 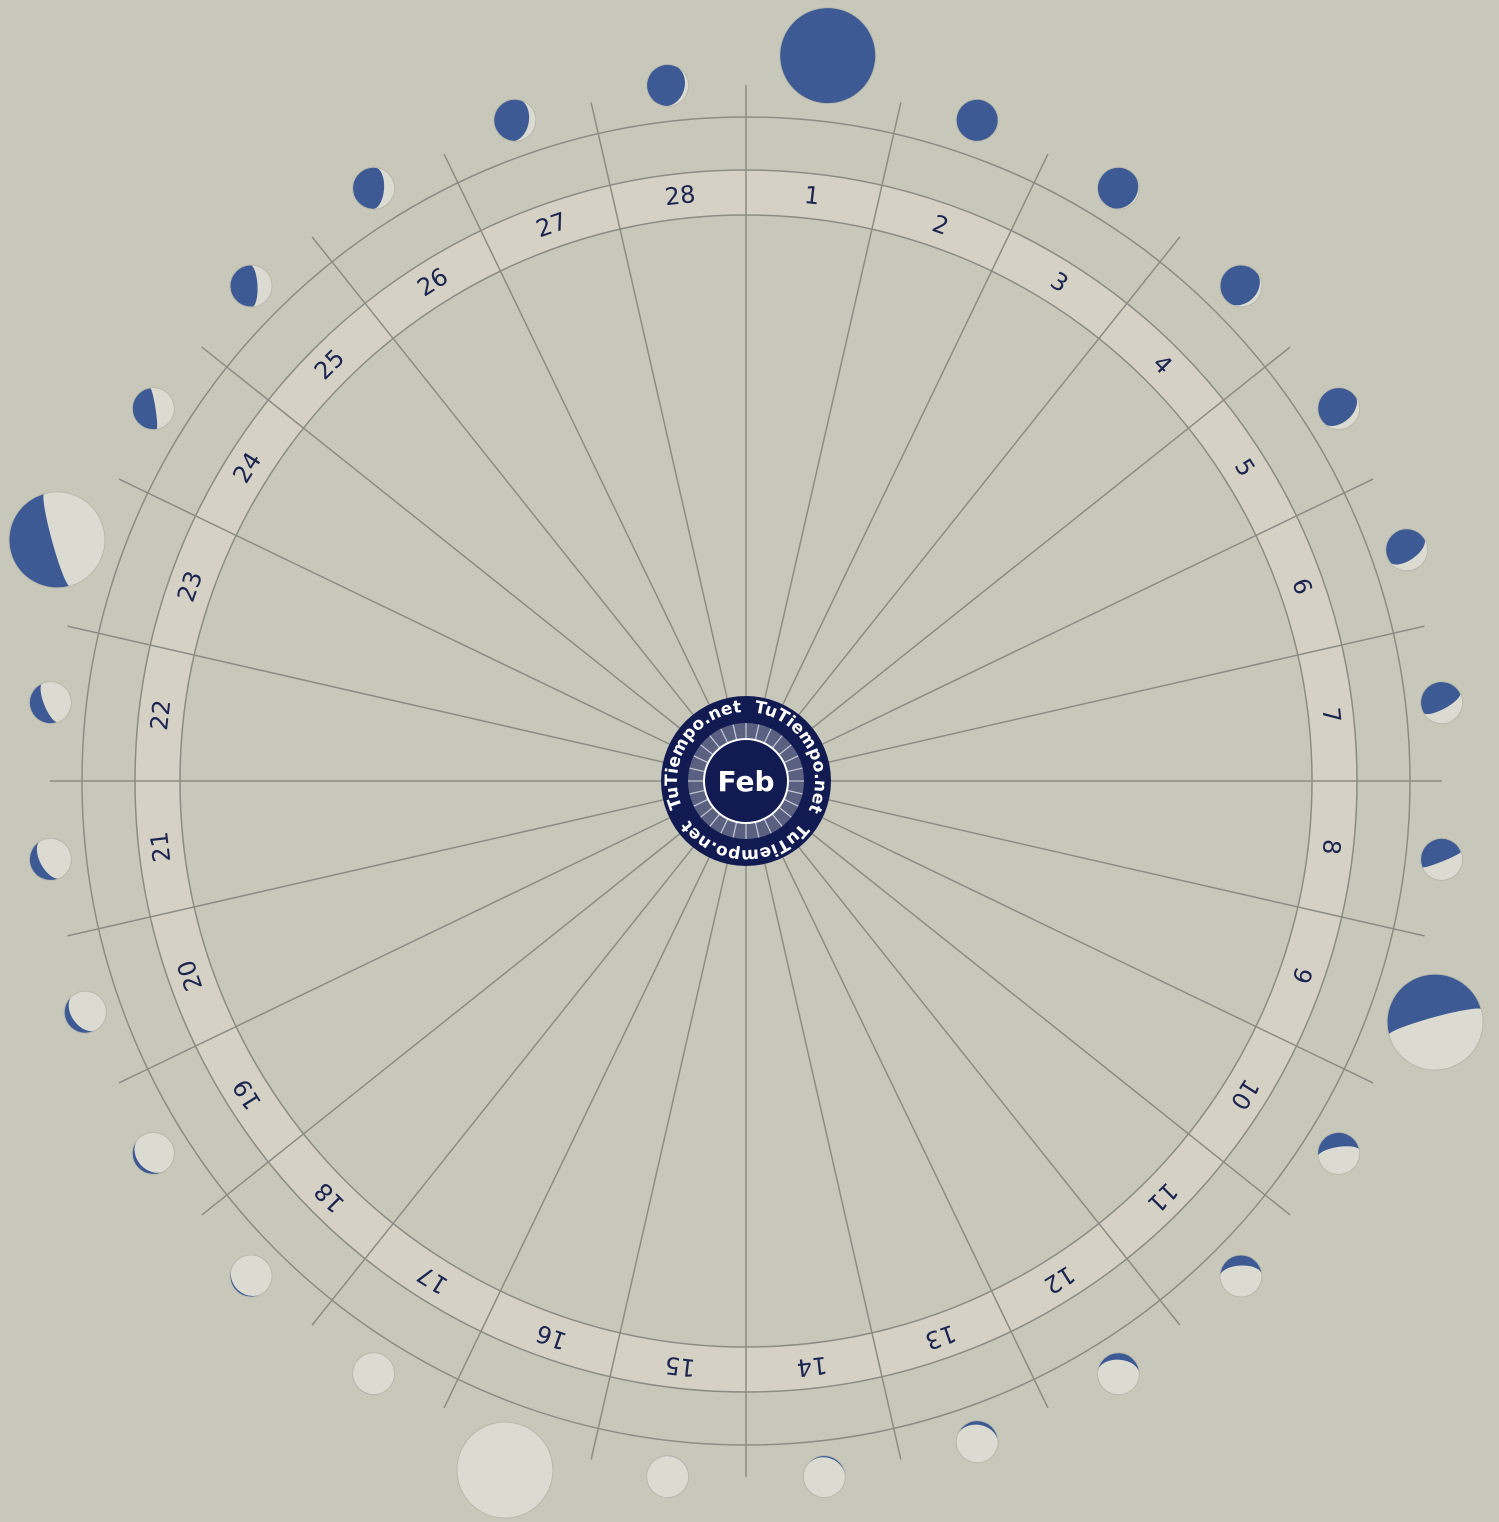 I want to click on day-number: 14, so click(x=811, y=1366).